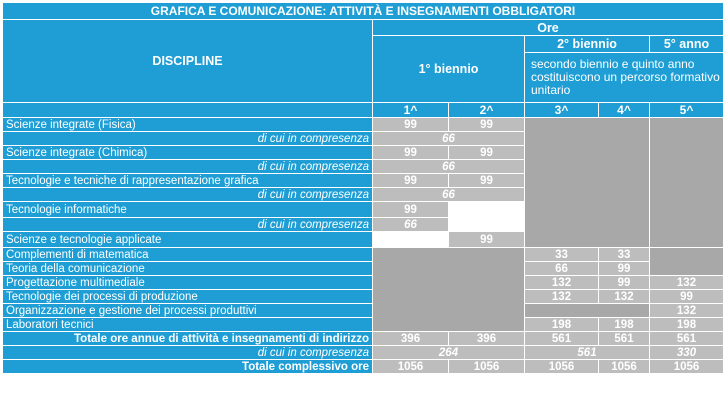  What do you see at coordinates (486, 338) in the screenshot?
I see `total-y2: 396` at bounding box center [486, 338].